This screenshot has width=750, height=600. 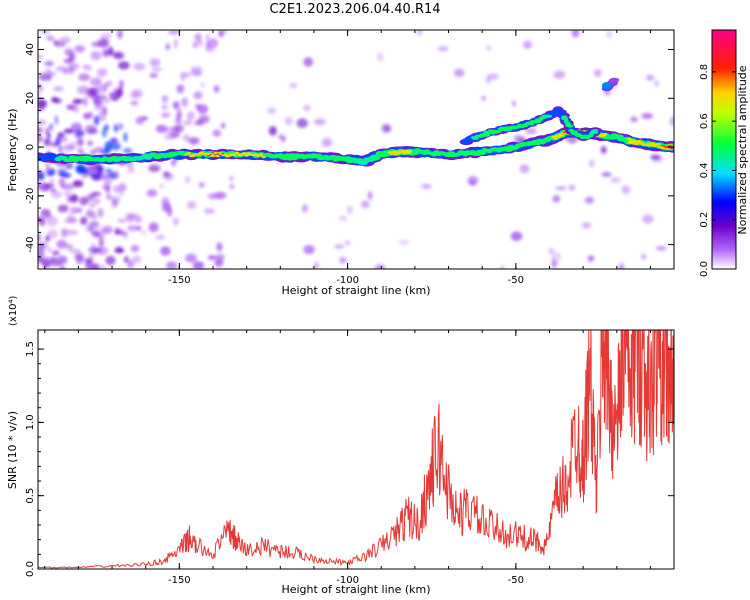 I want to click on colorbar-gradient, so click(x=724, y=149).